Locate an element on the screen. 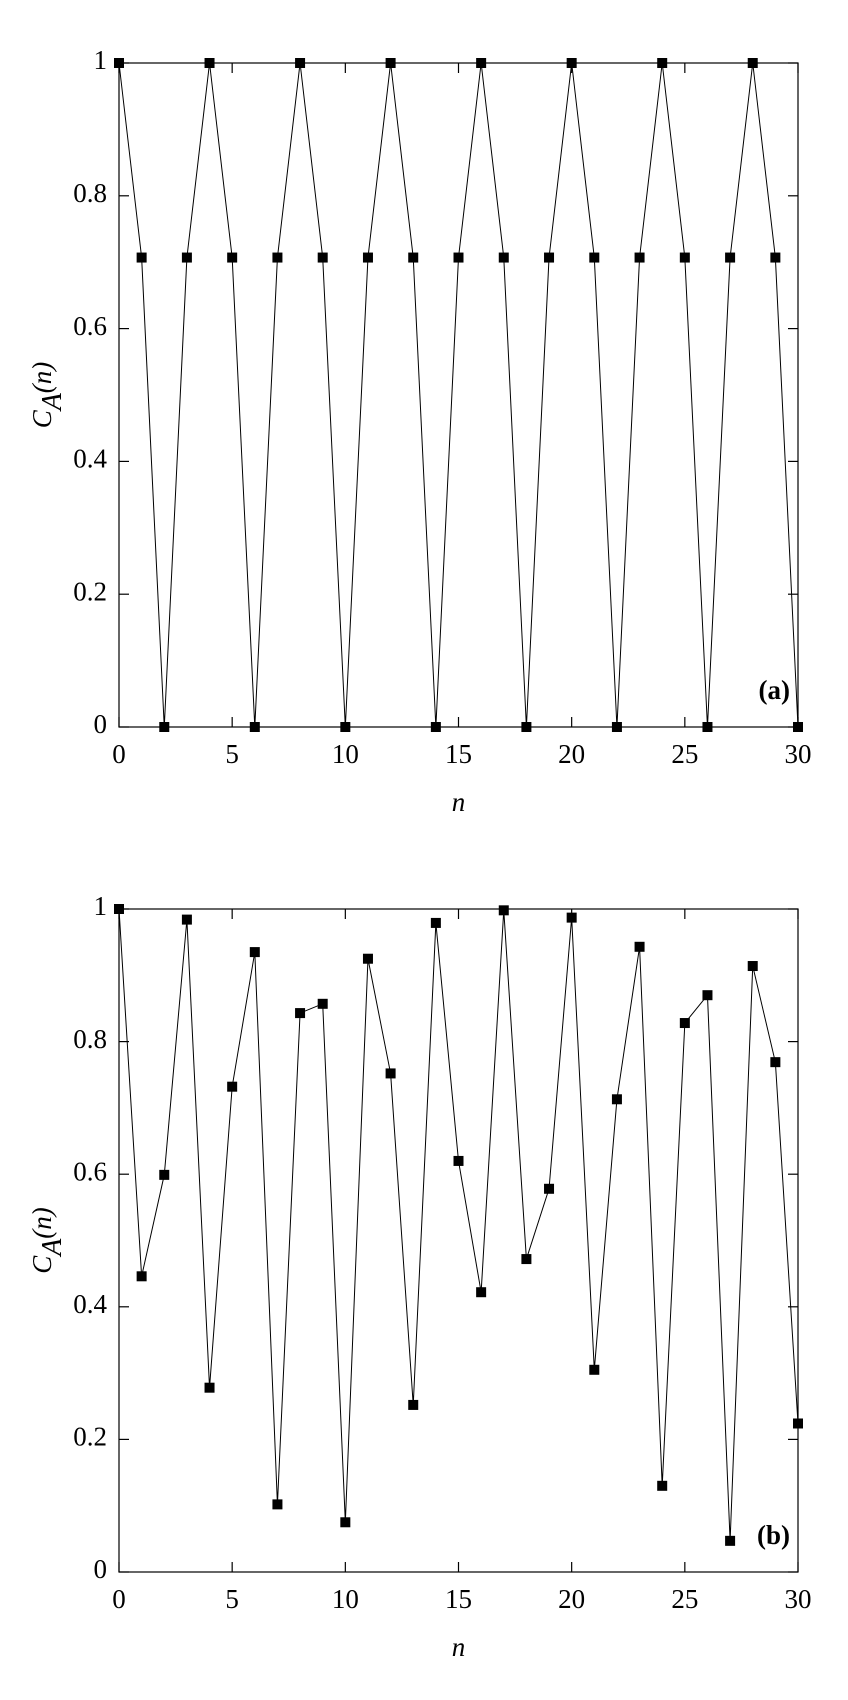  x-tick-label: 10 is located at coordinates (345, 1599).